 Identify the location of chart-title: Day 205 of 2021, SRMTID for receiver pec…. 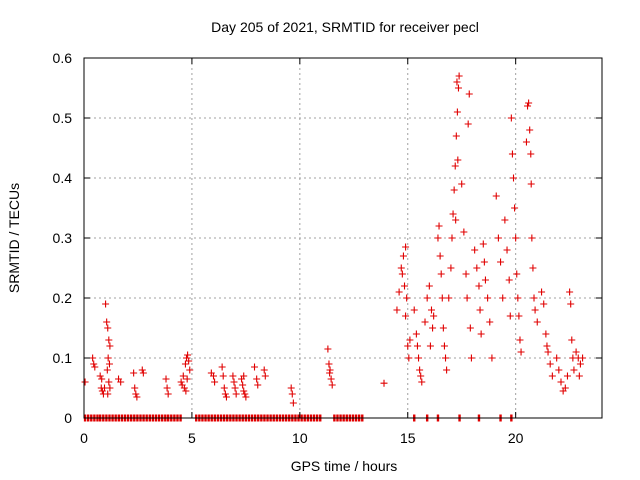
(345, 27).